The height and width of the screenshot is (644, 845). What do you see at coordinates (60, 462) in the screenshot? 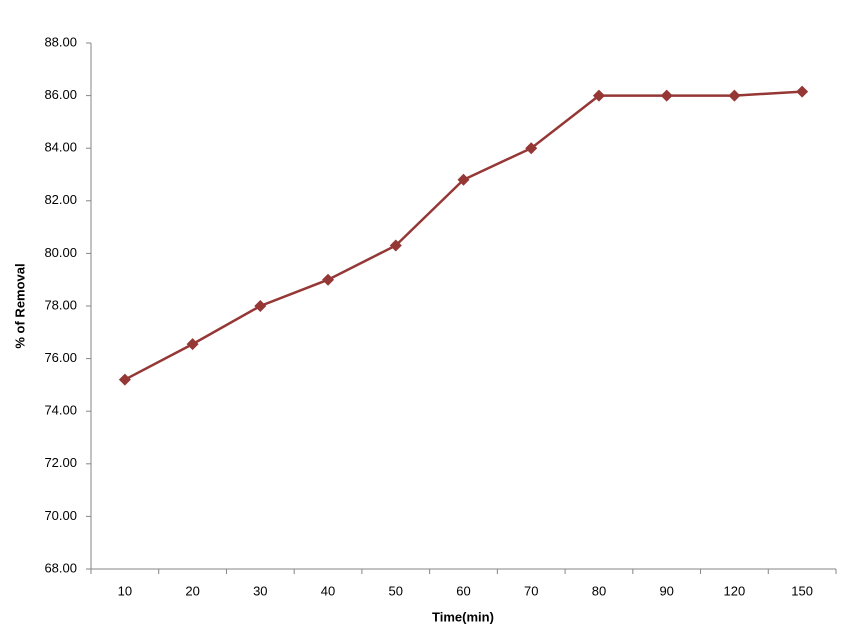
I see `y-tick-label: 72.00` at bounding box center [60, 462].